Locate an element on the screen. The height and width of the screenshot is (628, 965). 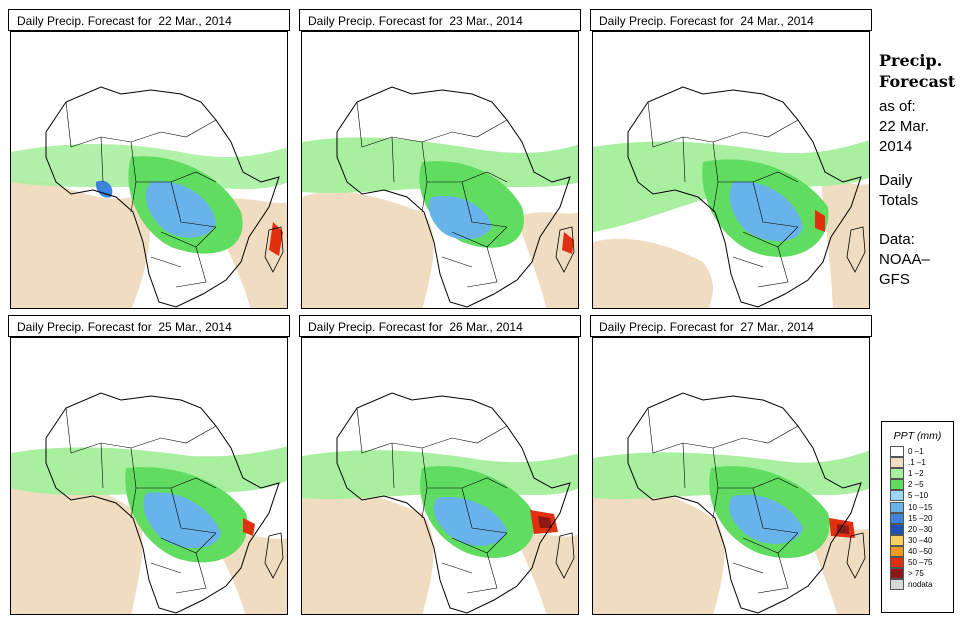
legend-label: 30 –40 is located at coordinates (920, 540).